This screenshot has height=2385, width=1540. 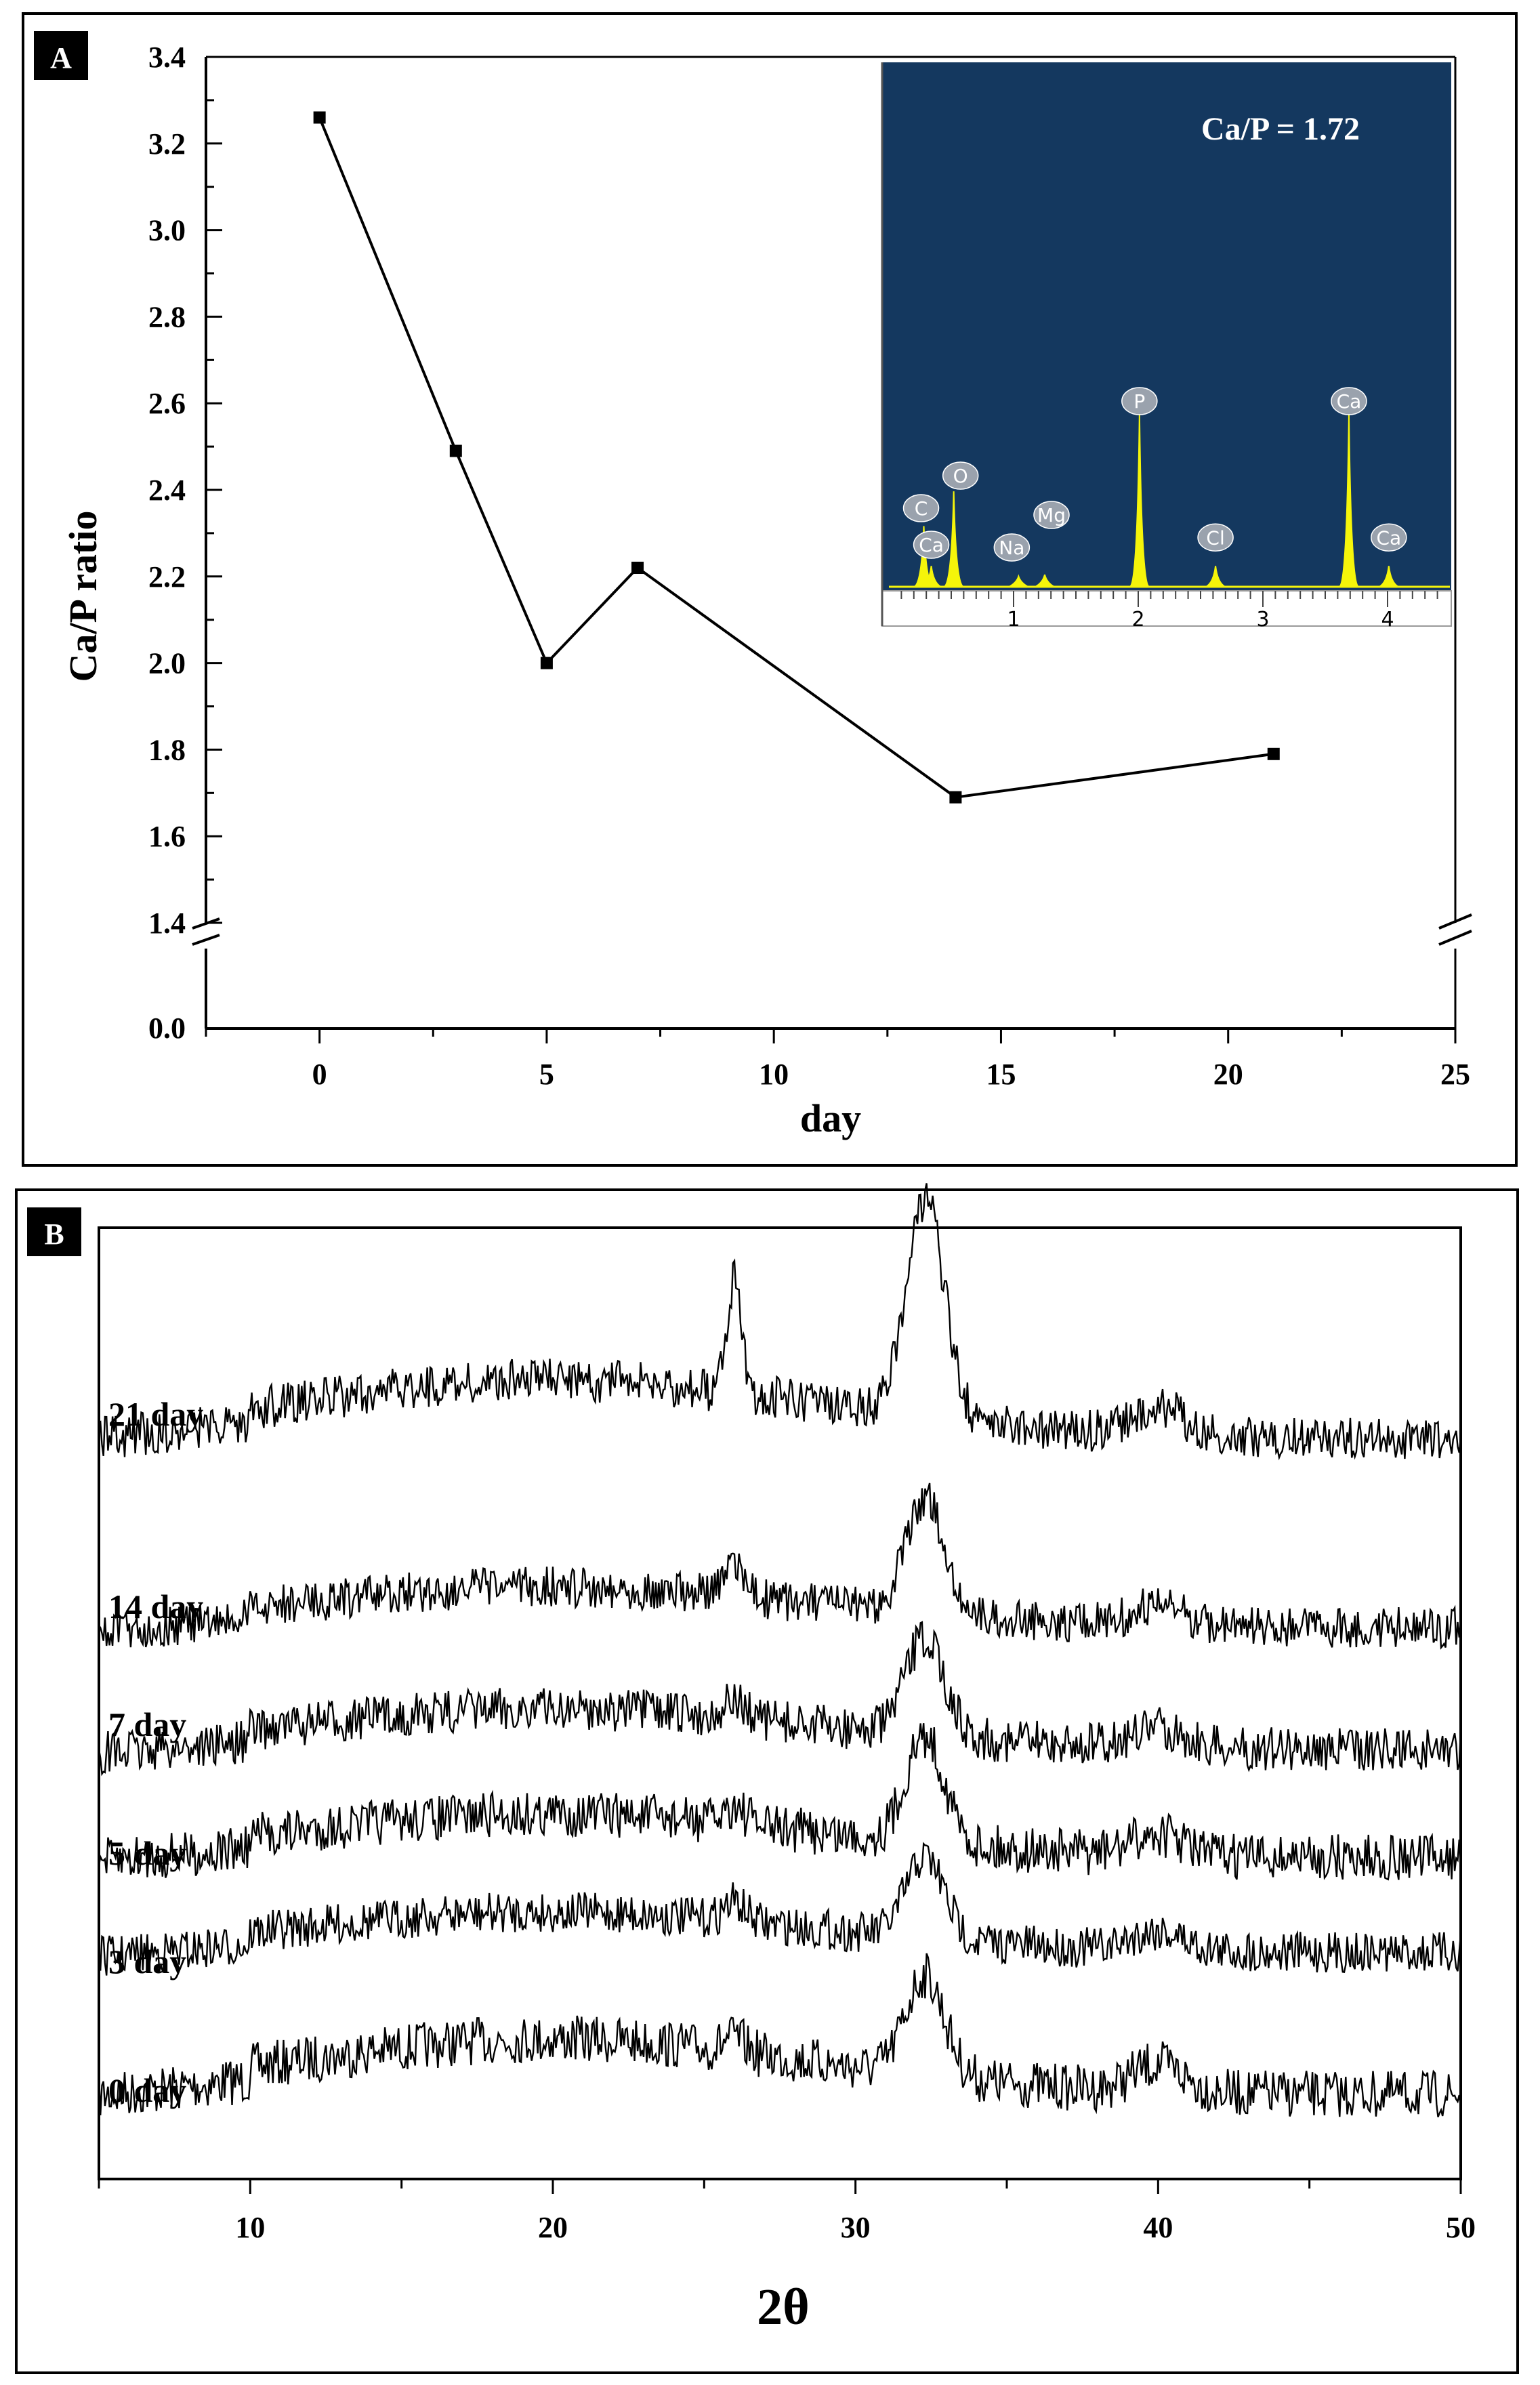 I want to click on a-ytick-label: 3.2, so click(x=167, y=144).